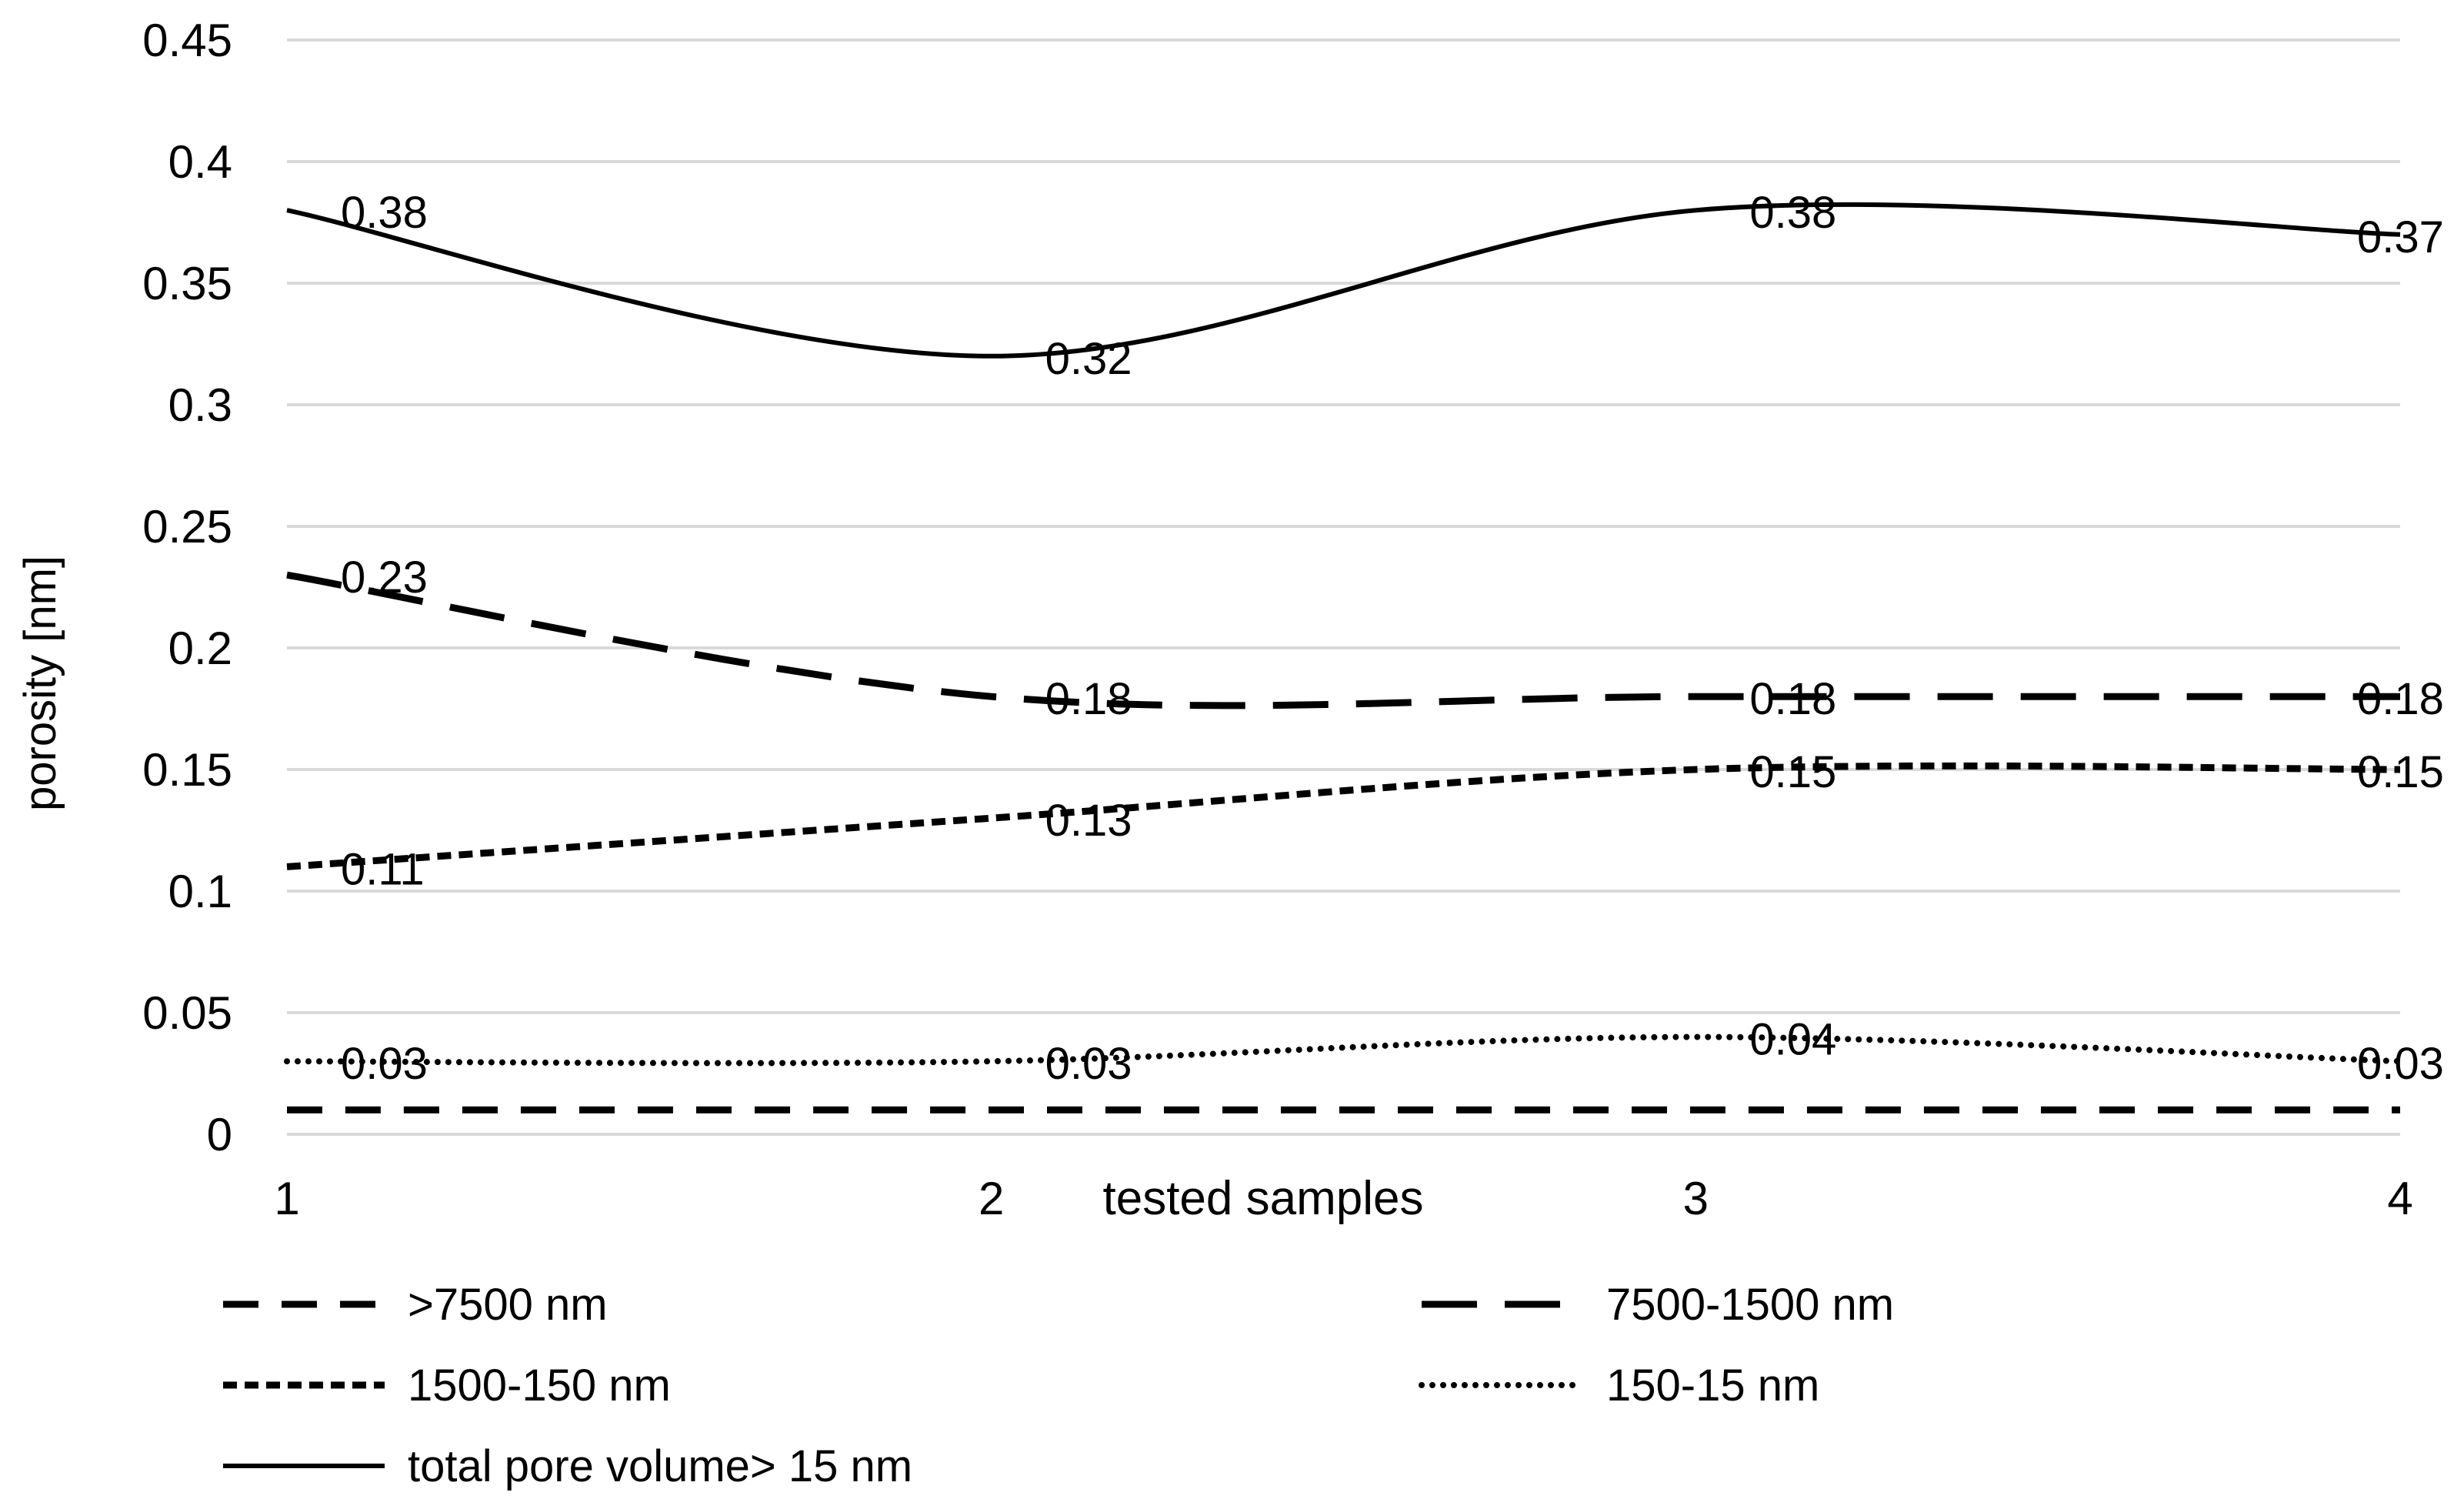  What do you see at coordinates (187, 283) in the screenshot?
I see `y-tick-label: 0.35` at bounding box center [187, 283].